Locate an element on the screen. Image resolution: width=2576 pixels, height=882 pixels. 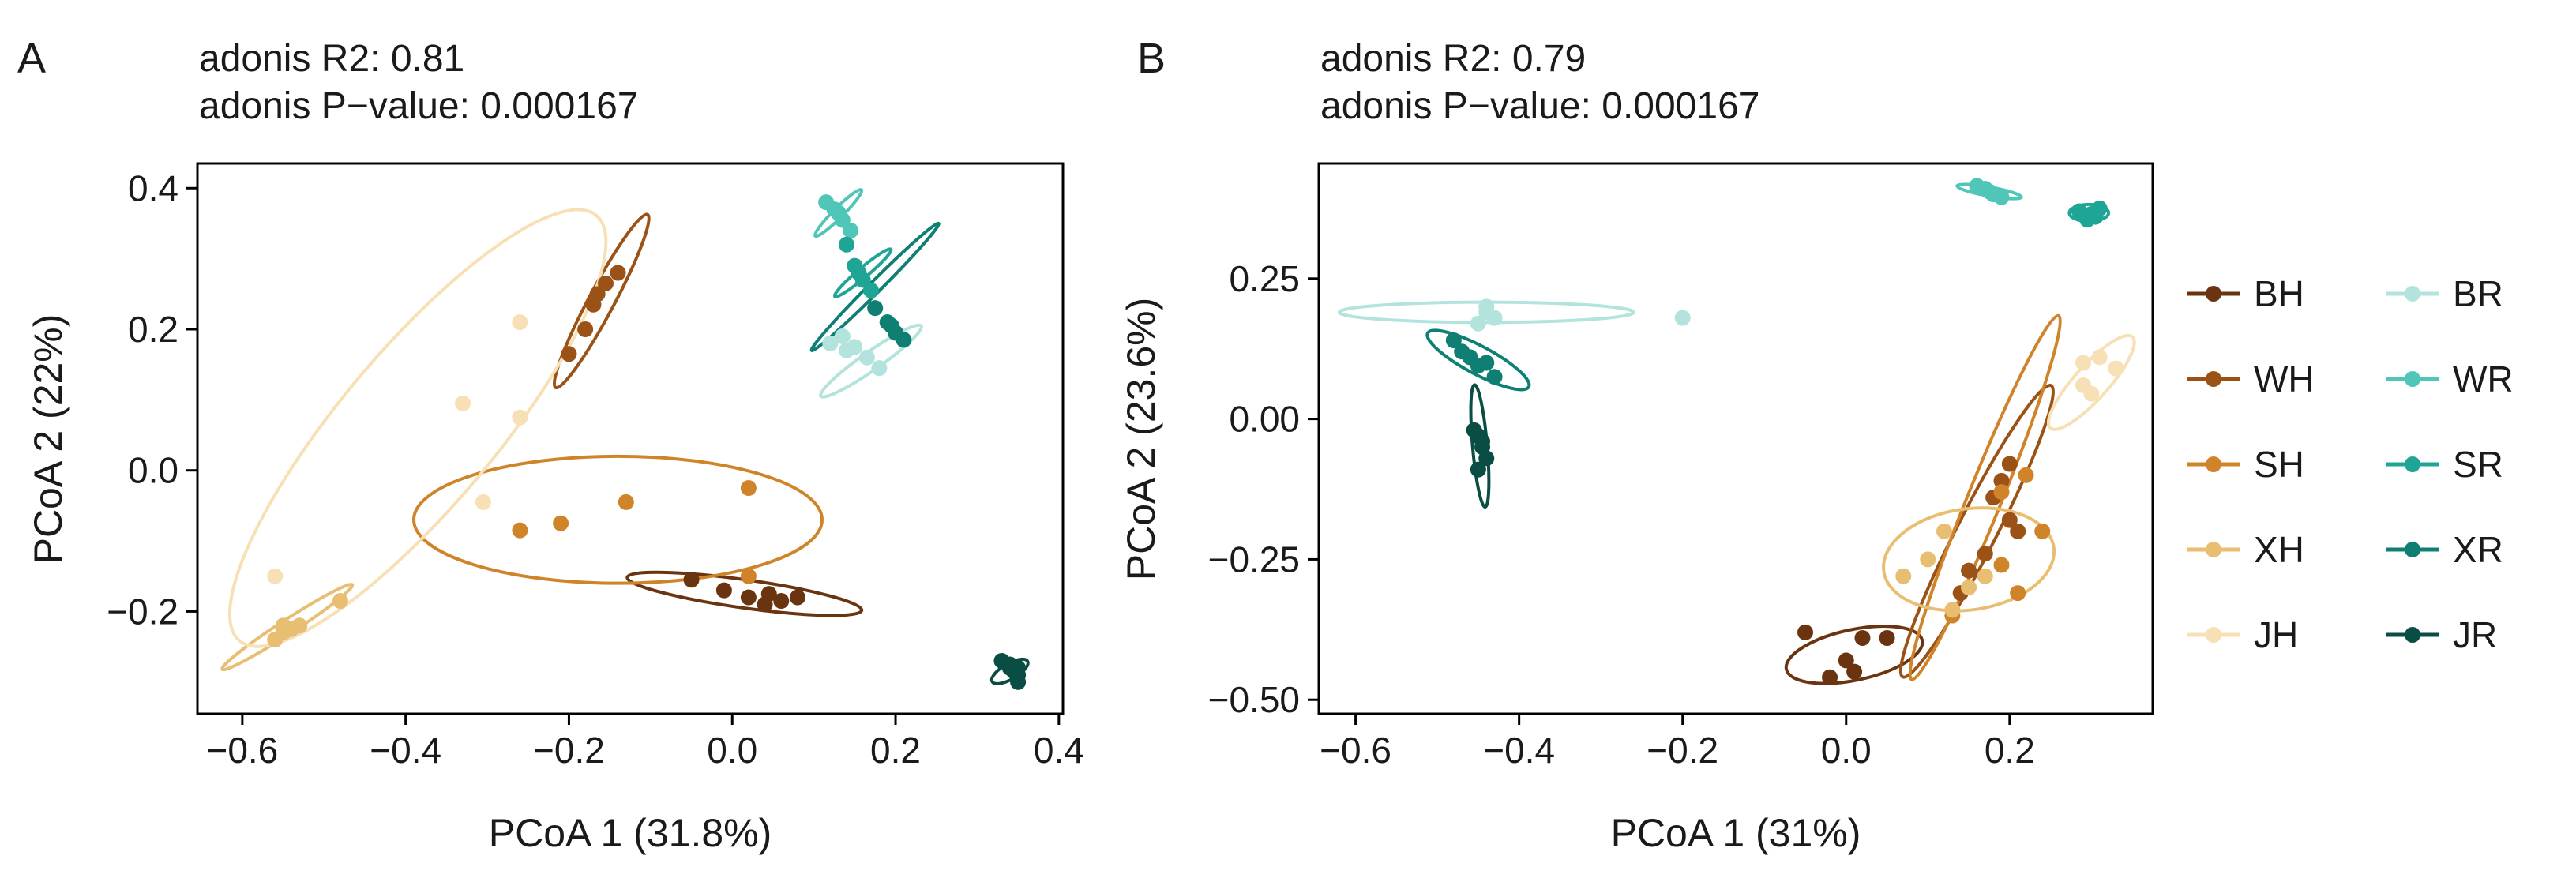
panel-a-y-tick-label: 0.4 is located at coordinates (153, 187).